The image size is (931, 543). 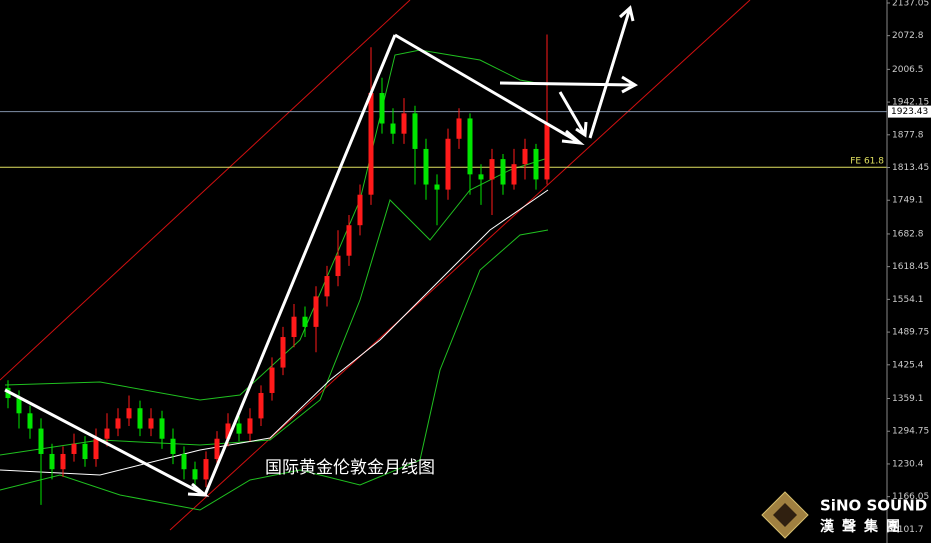 I want to click on annotation: 国际黄金伦敦金月线图, so click(x=350, y=468).